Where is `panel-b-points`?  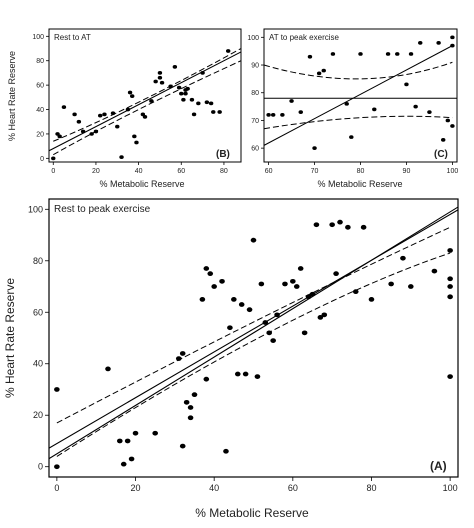
panel-b-points is located at coordinates (141, 105).